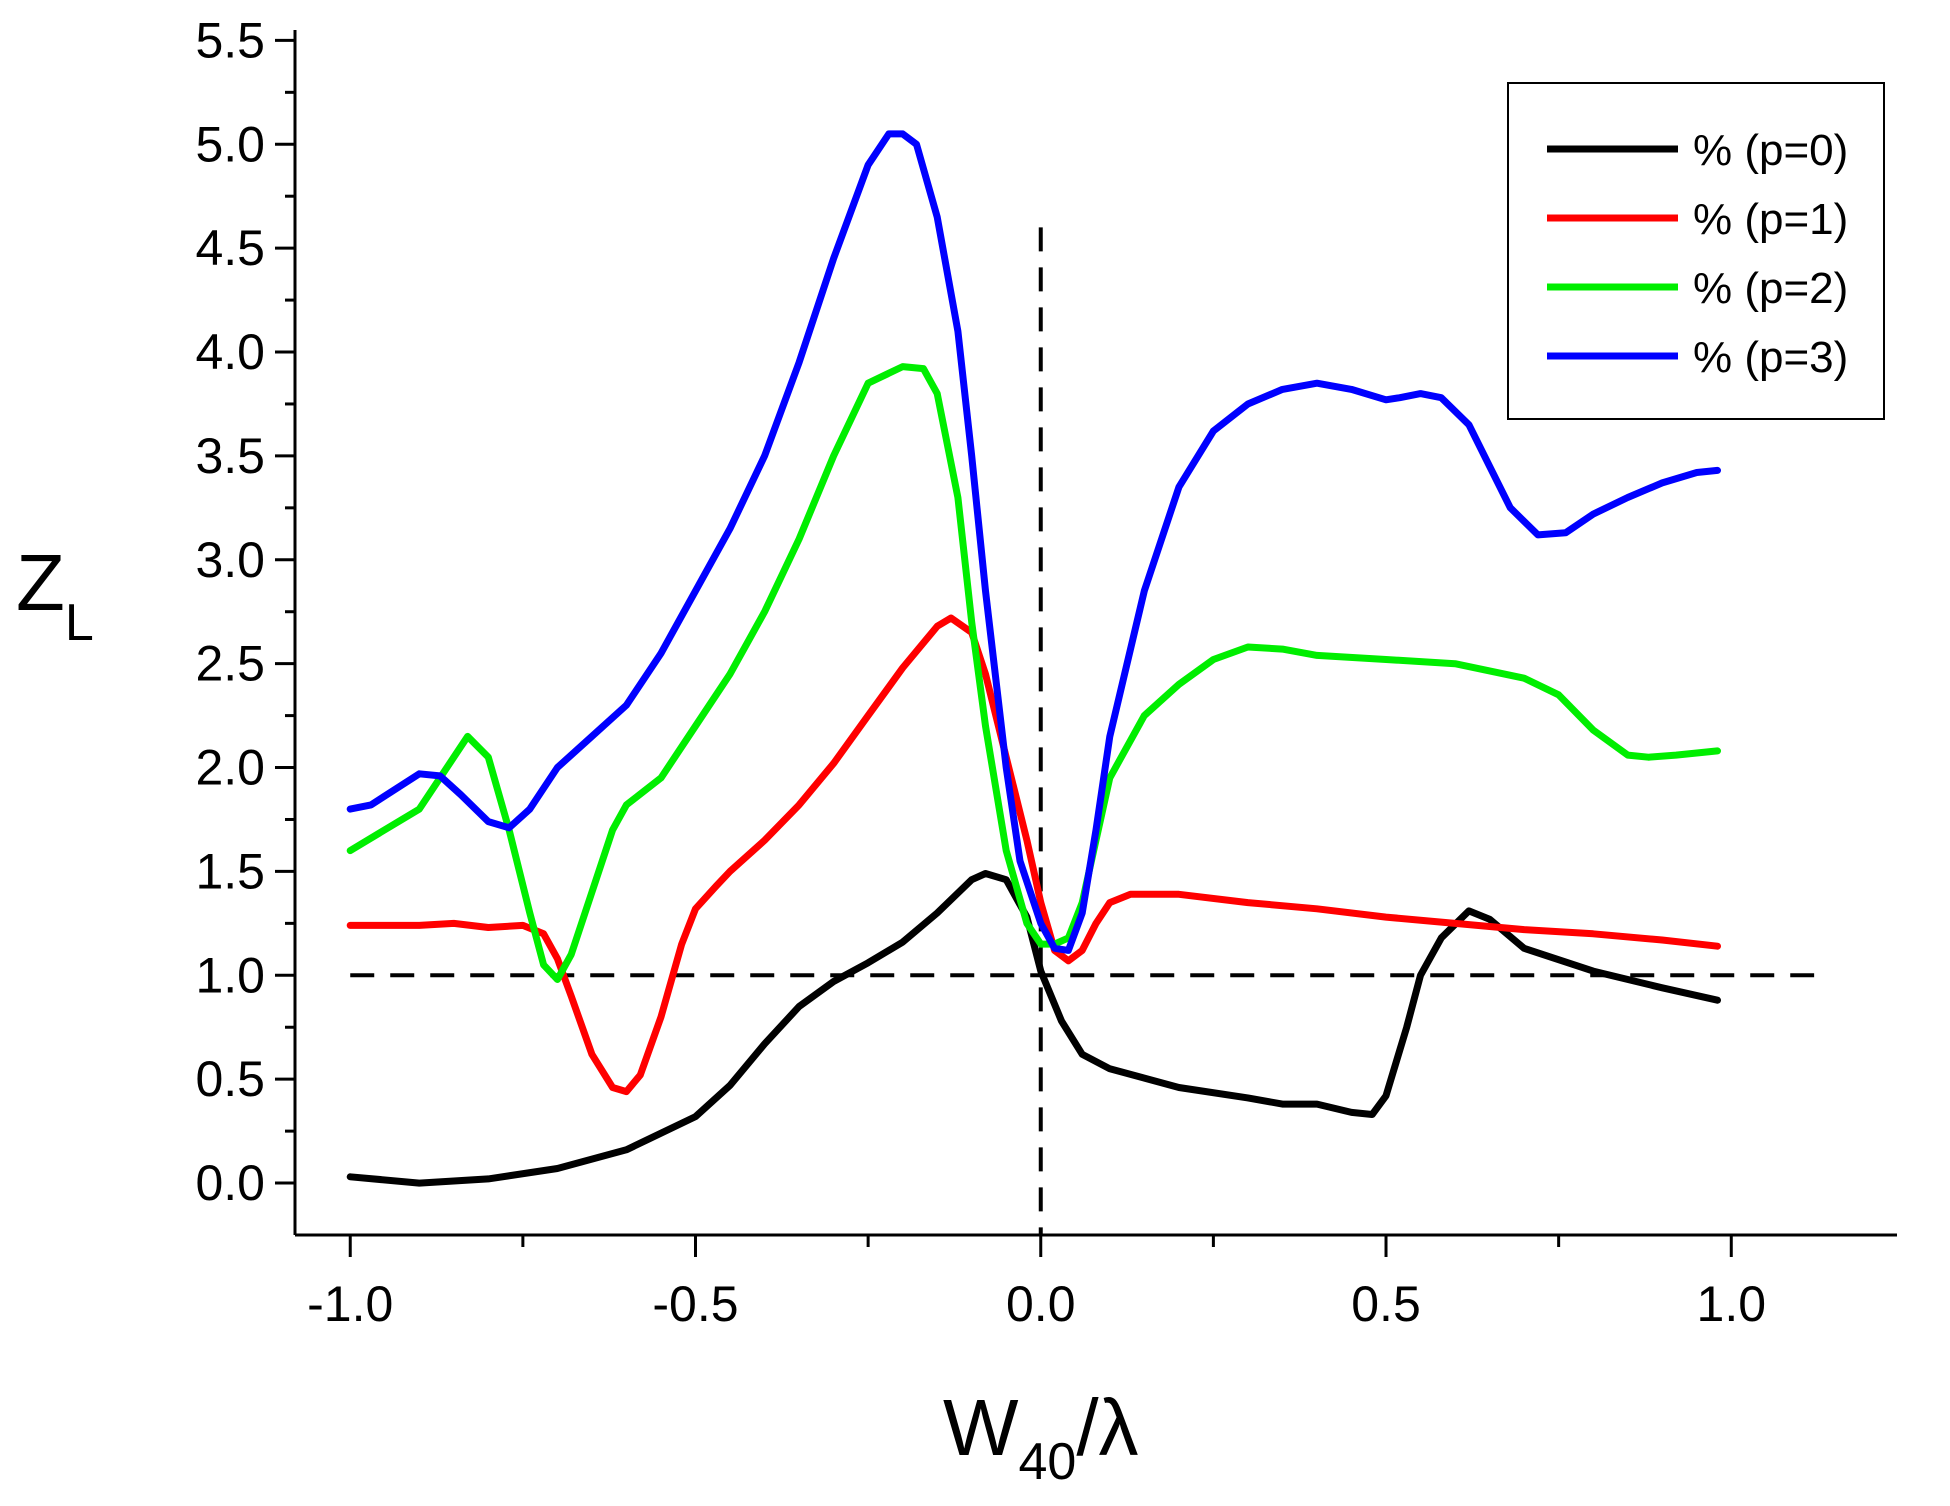 Image resolution: width=1950 pixels, height=1506 pixels. Describe the element at coordinates (230, 768) in the screenshot. I see `y-tick-label: 2.0` at that location.